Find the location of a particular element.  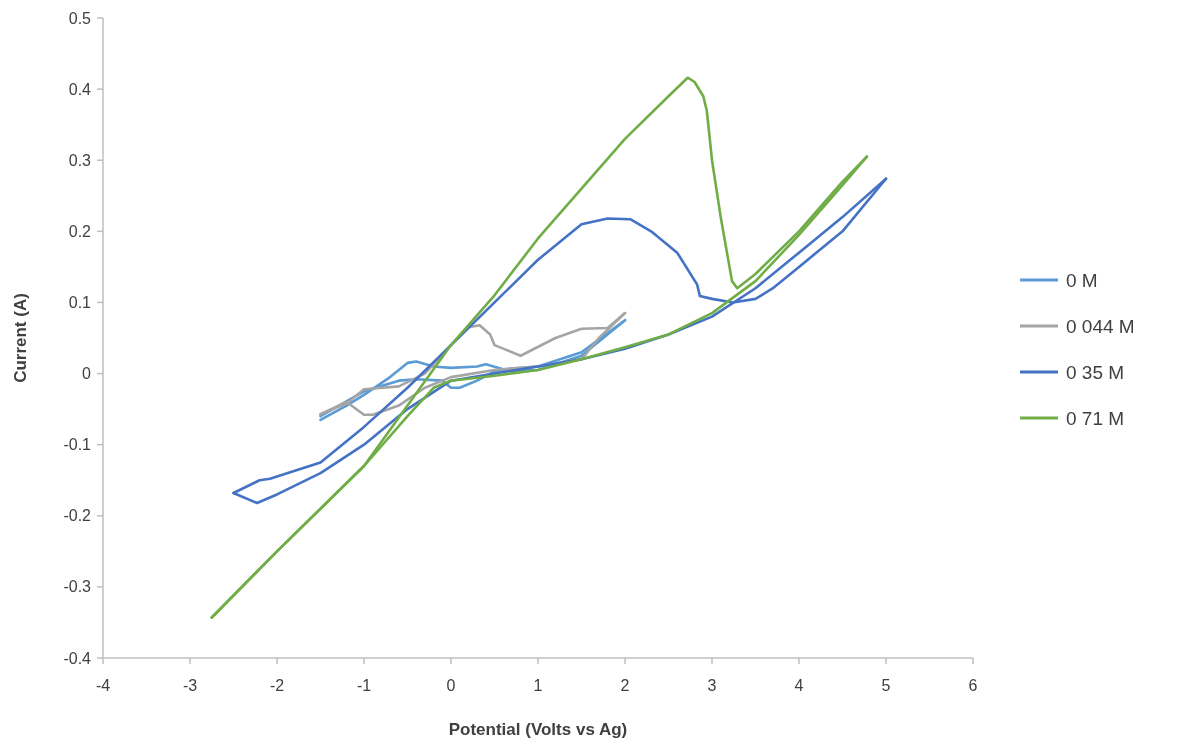

legend-label: 0 044 M is located at coordinates (1100, 326).